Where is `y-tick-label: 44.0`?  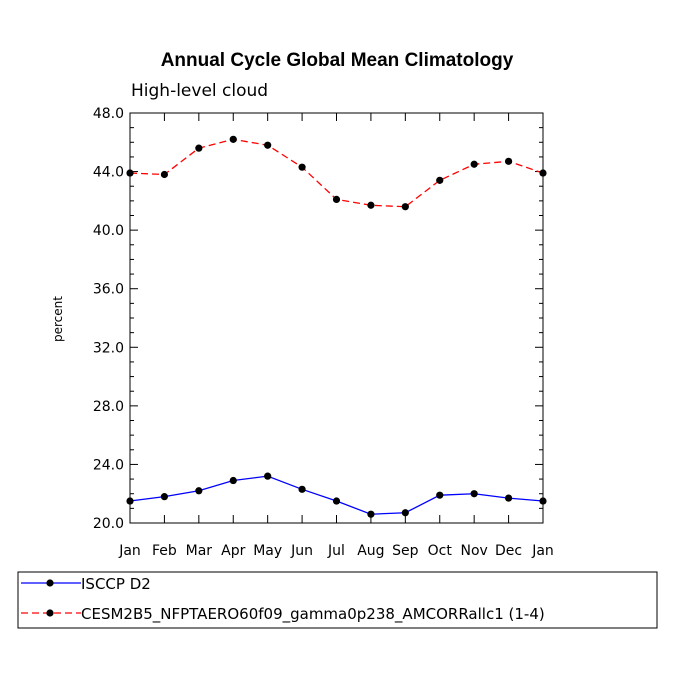
y-tick-label: 44.0 is located at coordinates (108, 173).